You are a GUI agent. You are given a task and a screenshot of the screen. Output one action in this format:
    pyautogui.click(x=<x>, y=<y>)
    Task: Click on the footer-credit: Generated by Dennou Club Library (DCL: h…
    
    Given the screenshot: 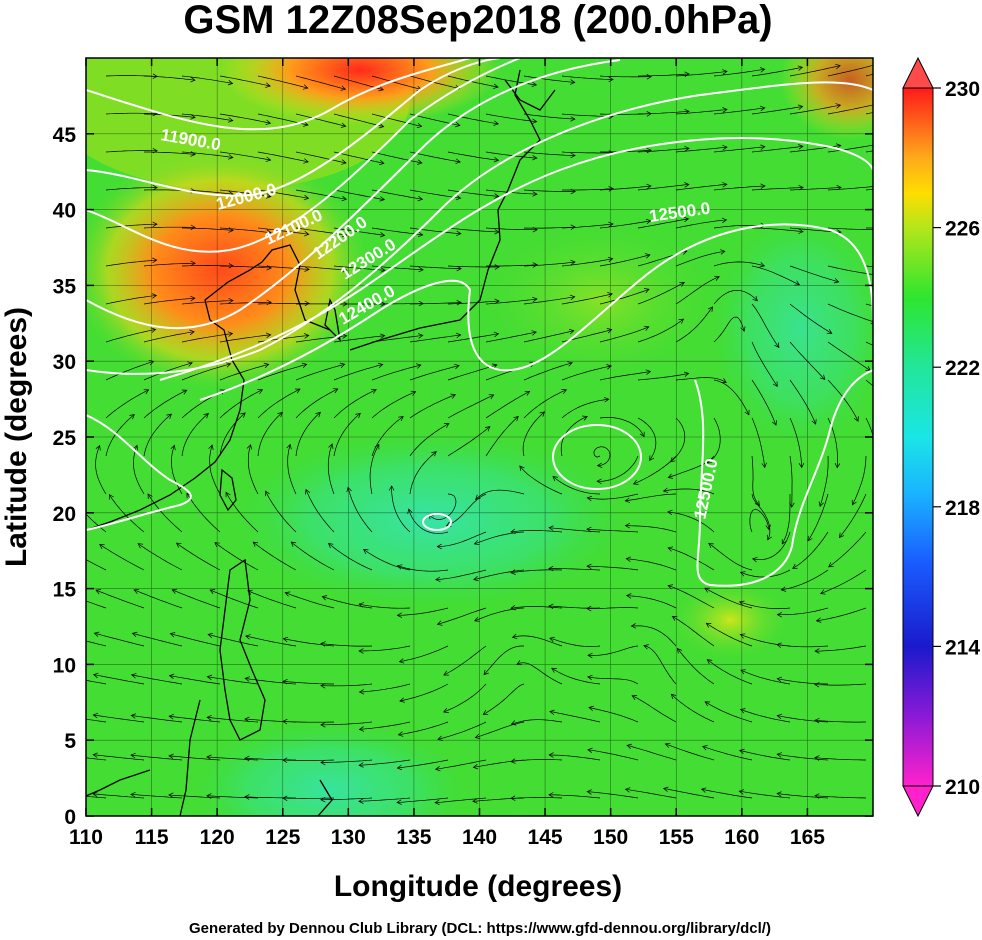 What is the action you would take?
    pyautogui.click(x=480, y=928)
    